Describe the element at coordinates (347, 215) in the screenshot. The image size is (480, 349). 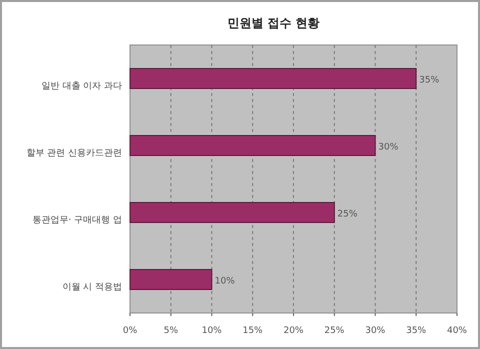
I see `data-label: 25%` at that location.